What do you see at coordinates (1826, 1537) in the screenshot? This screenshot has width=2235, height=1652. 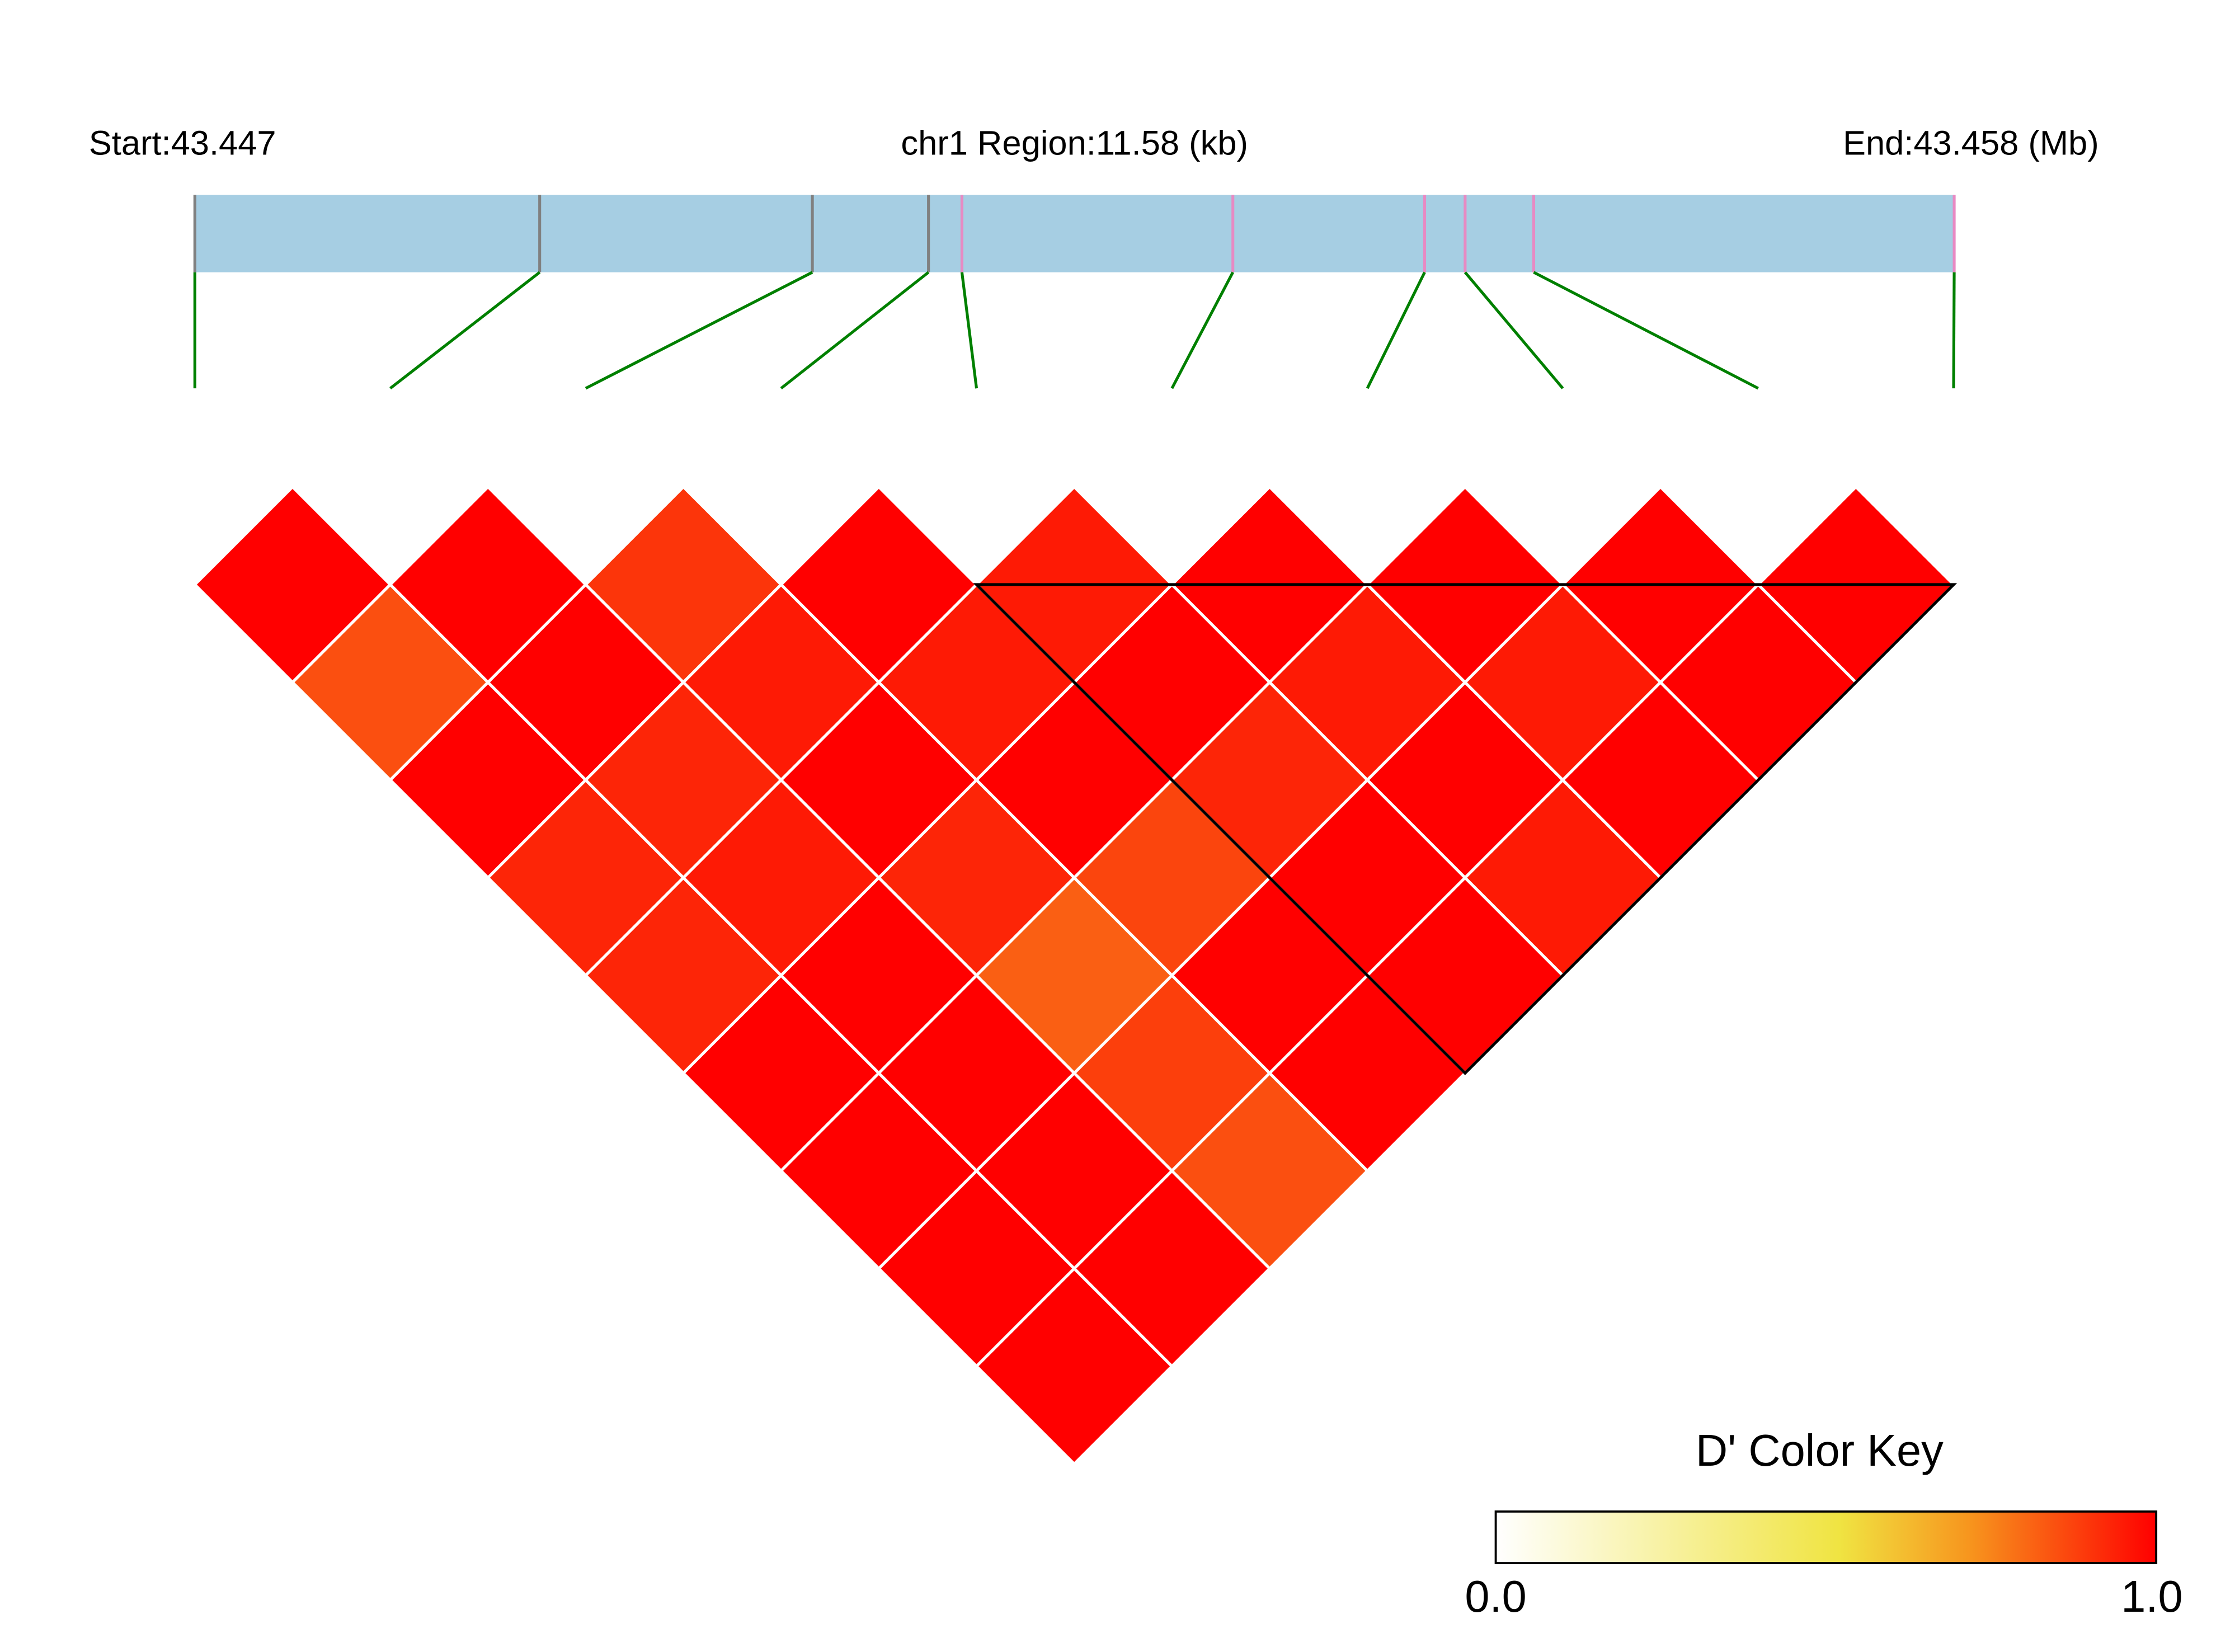 I see `color-key-gradient-bar` at bounding box center [1826, 1537].